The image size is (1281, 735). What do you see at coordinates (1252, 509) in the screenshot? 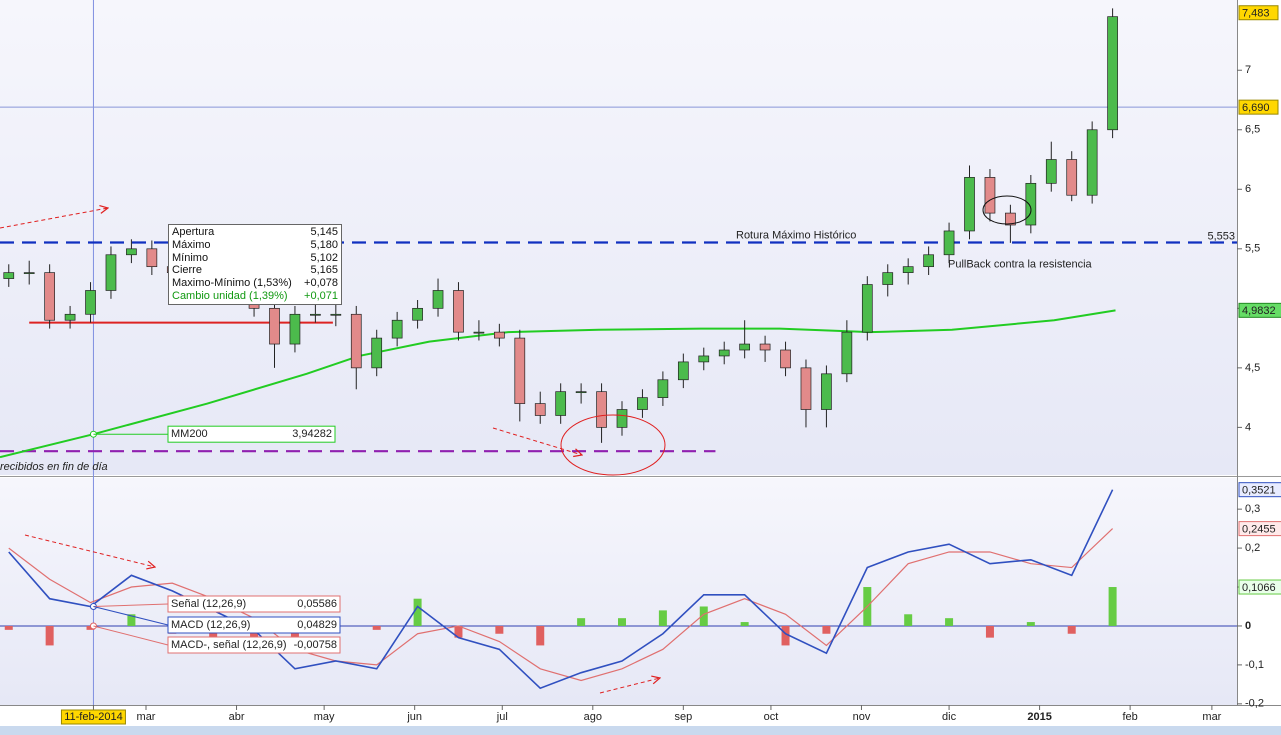
I see `y-tick-label: 0,3` at bounding box center [1252, 509].